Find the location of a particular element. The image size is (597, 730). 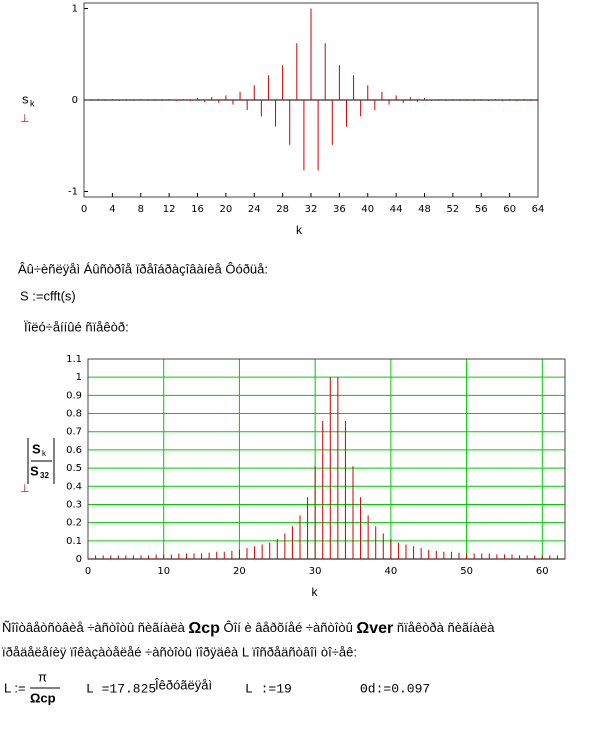

formula-num: π is located at coordinates (42, 676).